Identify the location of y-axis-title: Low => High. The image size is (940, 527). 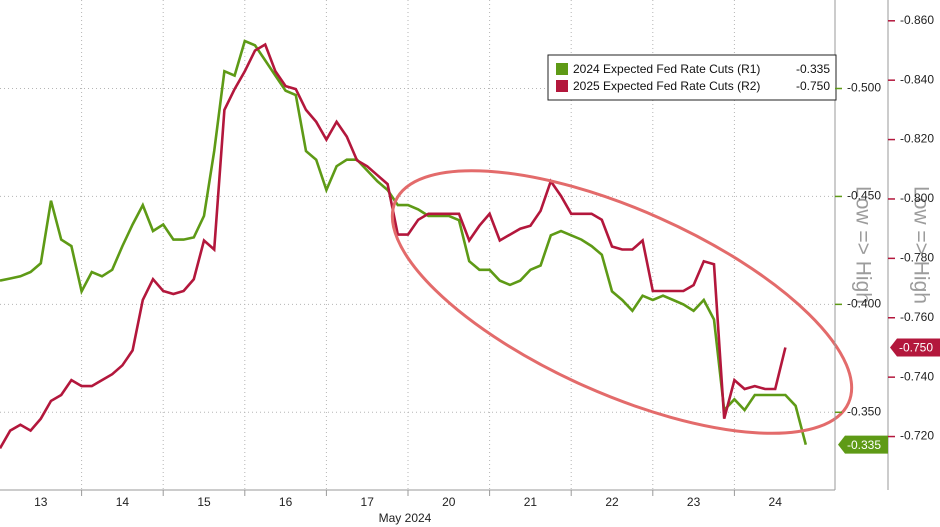
(862, 245).